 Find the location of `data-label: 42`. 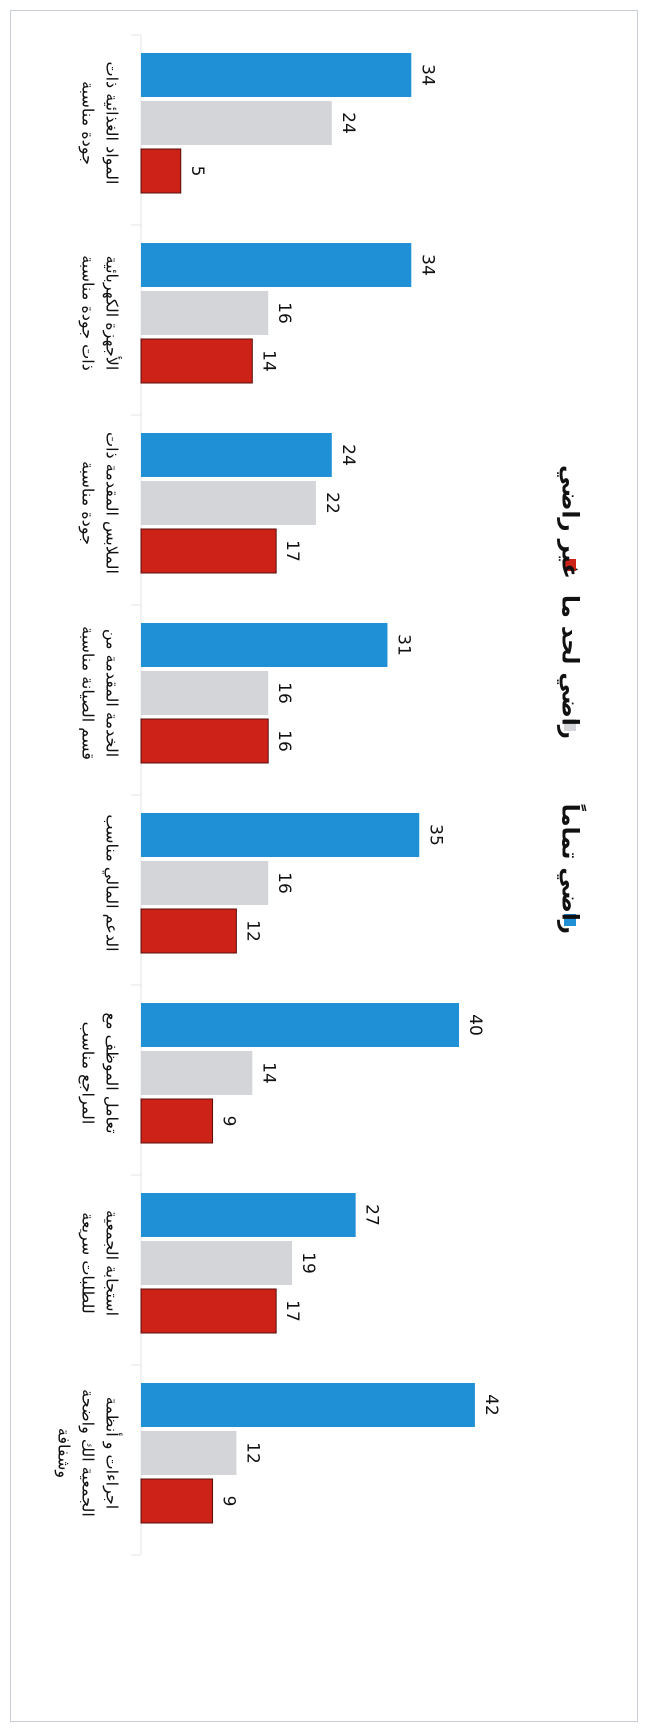

data-label: 42 is located at coordinates (491, 1405).